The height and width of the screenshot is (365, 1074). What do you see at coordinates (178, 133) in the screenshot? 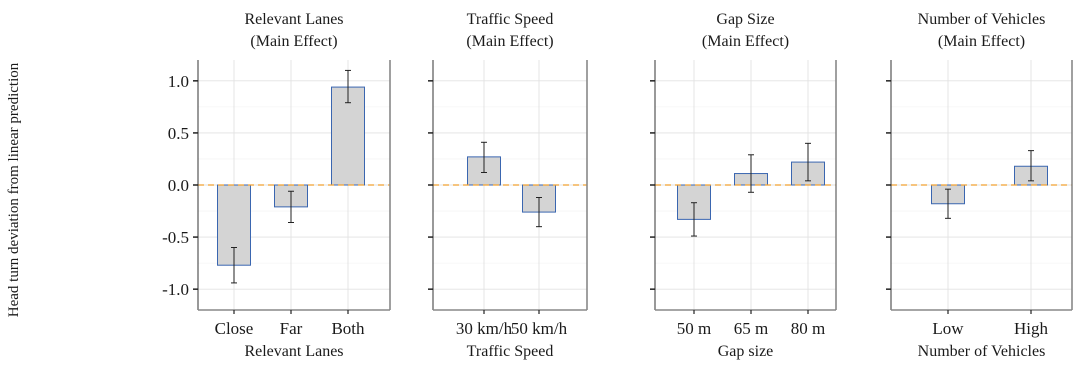
I see `y-tick-label: 0.5` at bounding box center [178, 133].